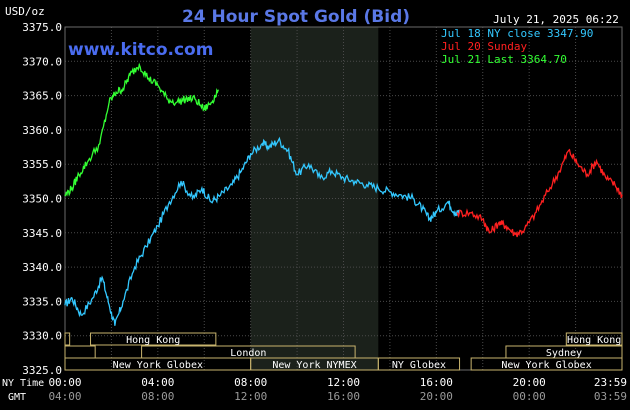  Describe the element at coordinates (564, 353) in the screenshot. I see `session-sydney-label: Sydney` at that location.